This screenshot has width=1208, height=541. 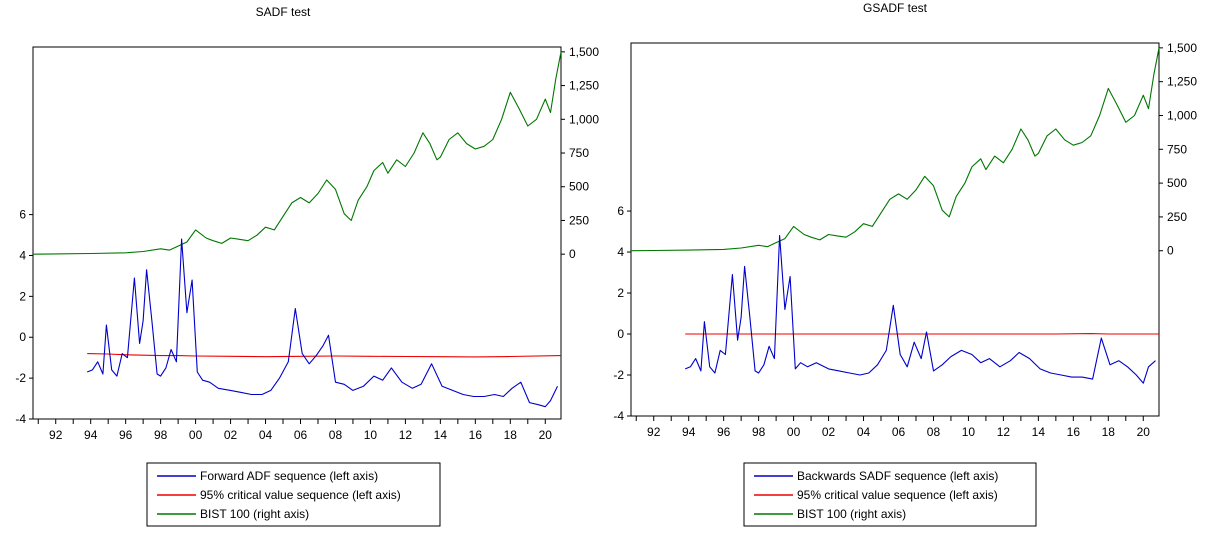 What do you see at coordinates (895, 8) in the screenshot?
I see `chart-title: GSADF test` at bounding box center [895, 8].